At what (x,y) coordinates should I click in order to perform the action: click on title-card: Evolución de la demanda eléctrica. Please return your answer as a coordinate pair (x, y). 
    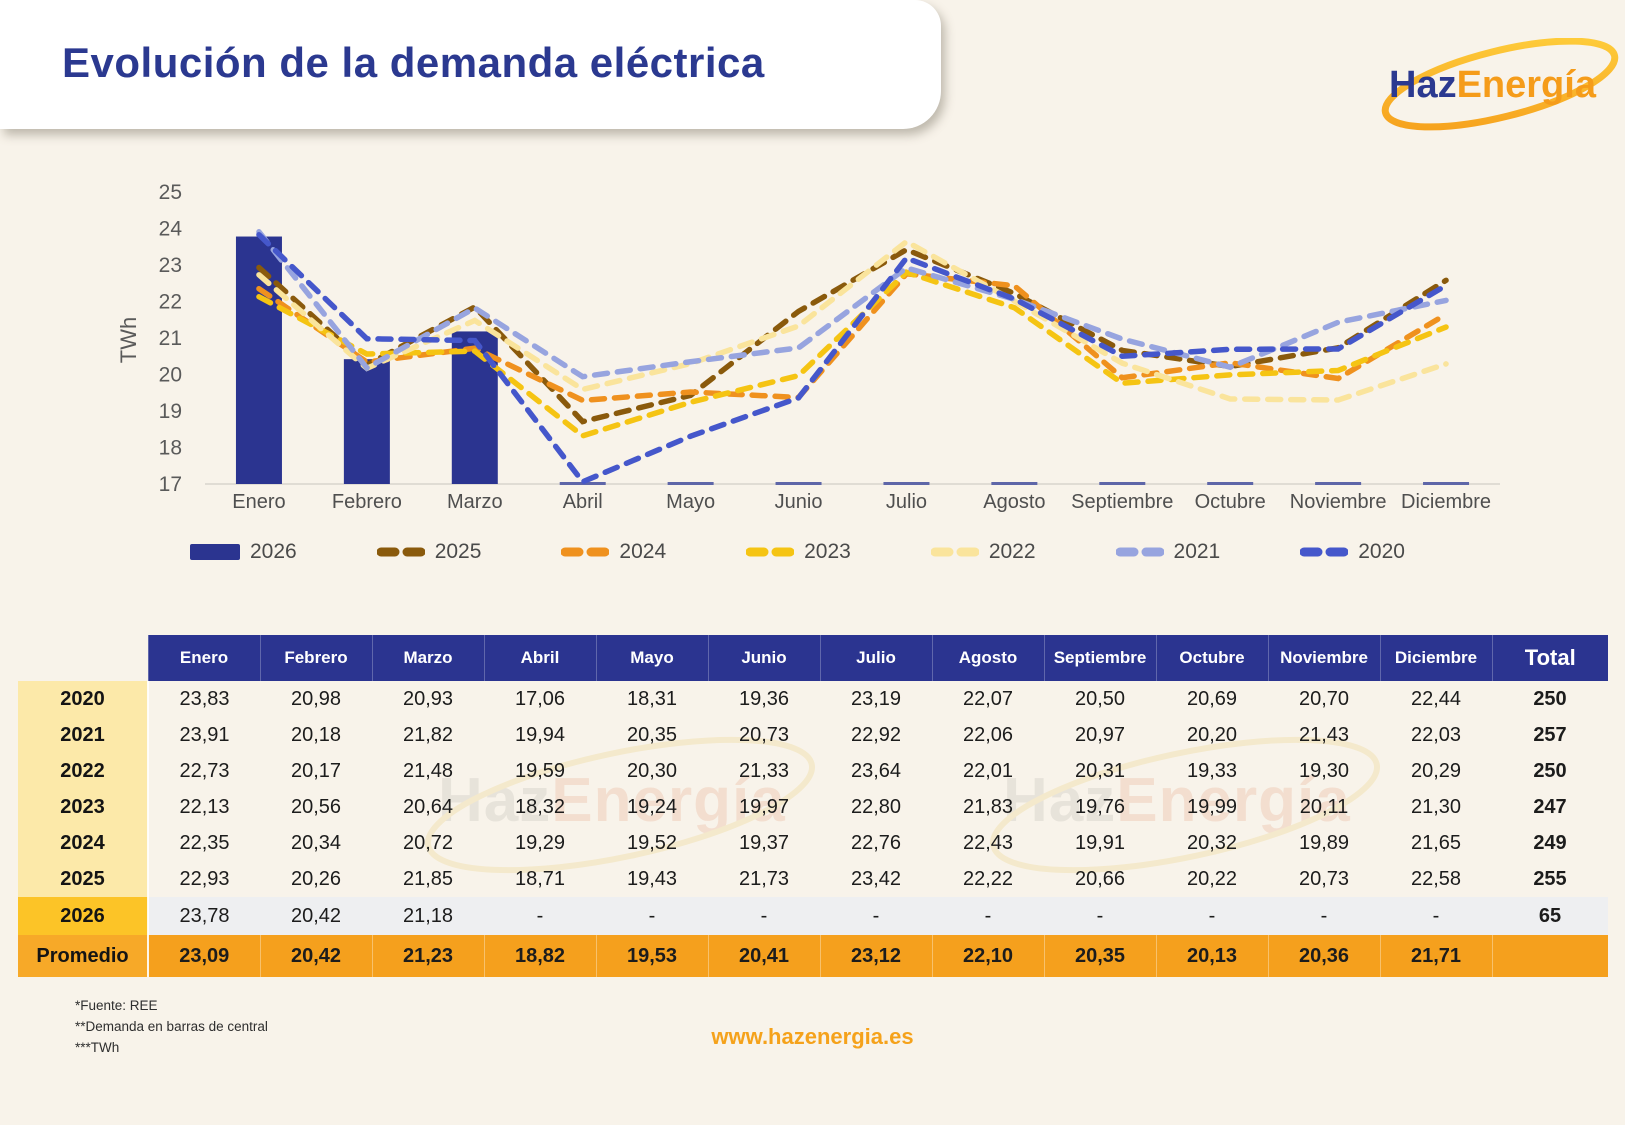
    Looking at the image, I should click on (470, 64).